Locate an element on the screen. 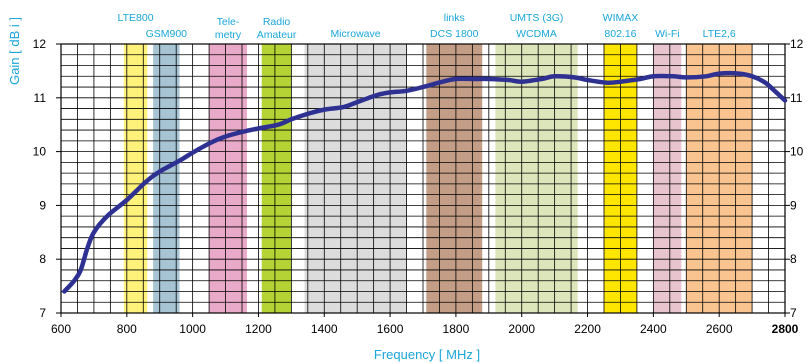 The width and height of the screenshot is (811, 364). y-tick-label-left: 12 is located at coordinates (40, 44).